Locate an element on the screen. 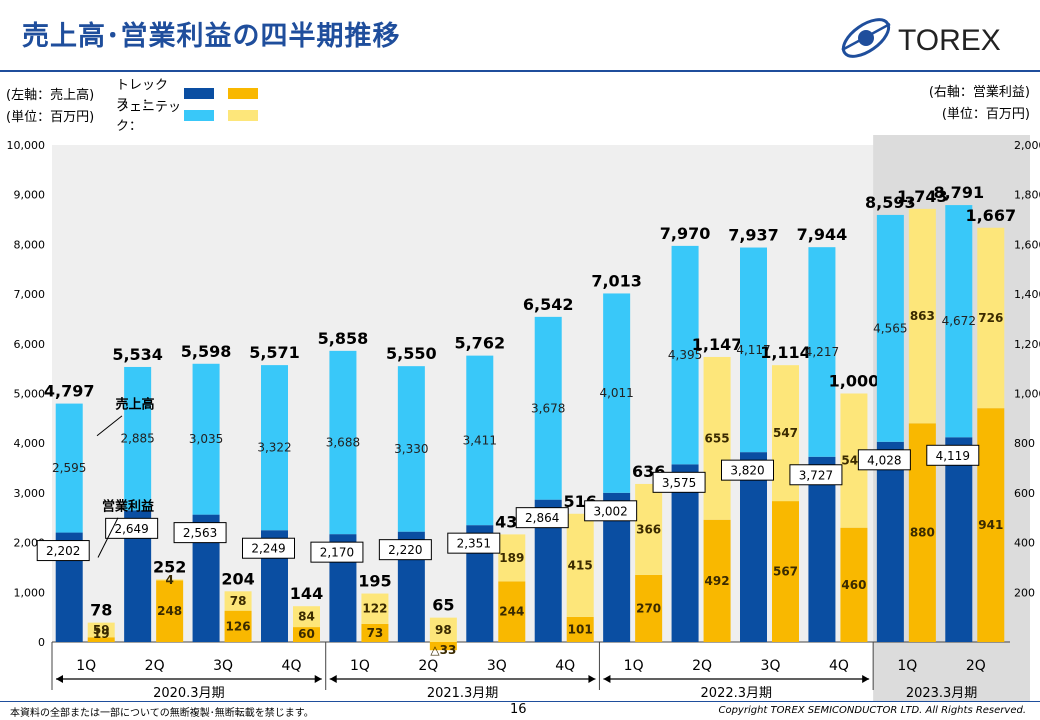 This screenshot has height=720, width=1040. footer-divider is located at coordinates (520, 701).